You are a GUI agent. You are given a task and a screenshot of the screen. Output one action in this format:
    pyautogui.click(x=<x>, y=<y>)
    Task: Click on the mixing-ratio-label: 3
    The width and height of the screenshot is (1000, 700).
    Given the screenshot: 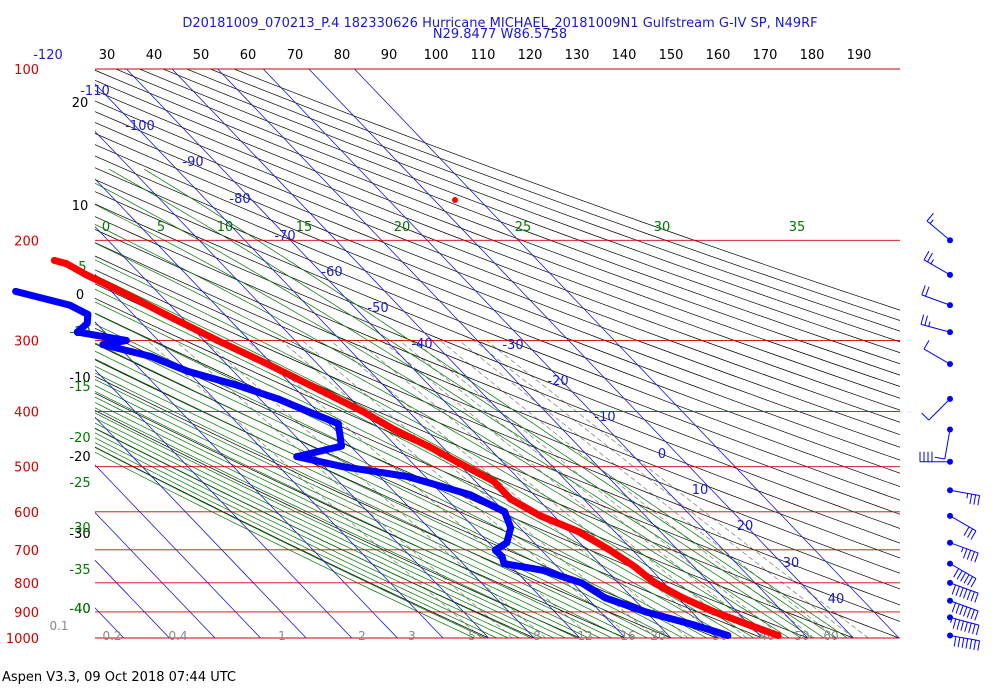 What is the action you would take?
    pyautogui.click(x=412, y=636)
    